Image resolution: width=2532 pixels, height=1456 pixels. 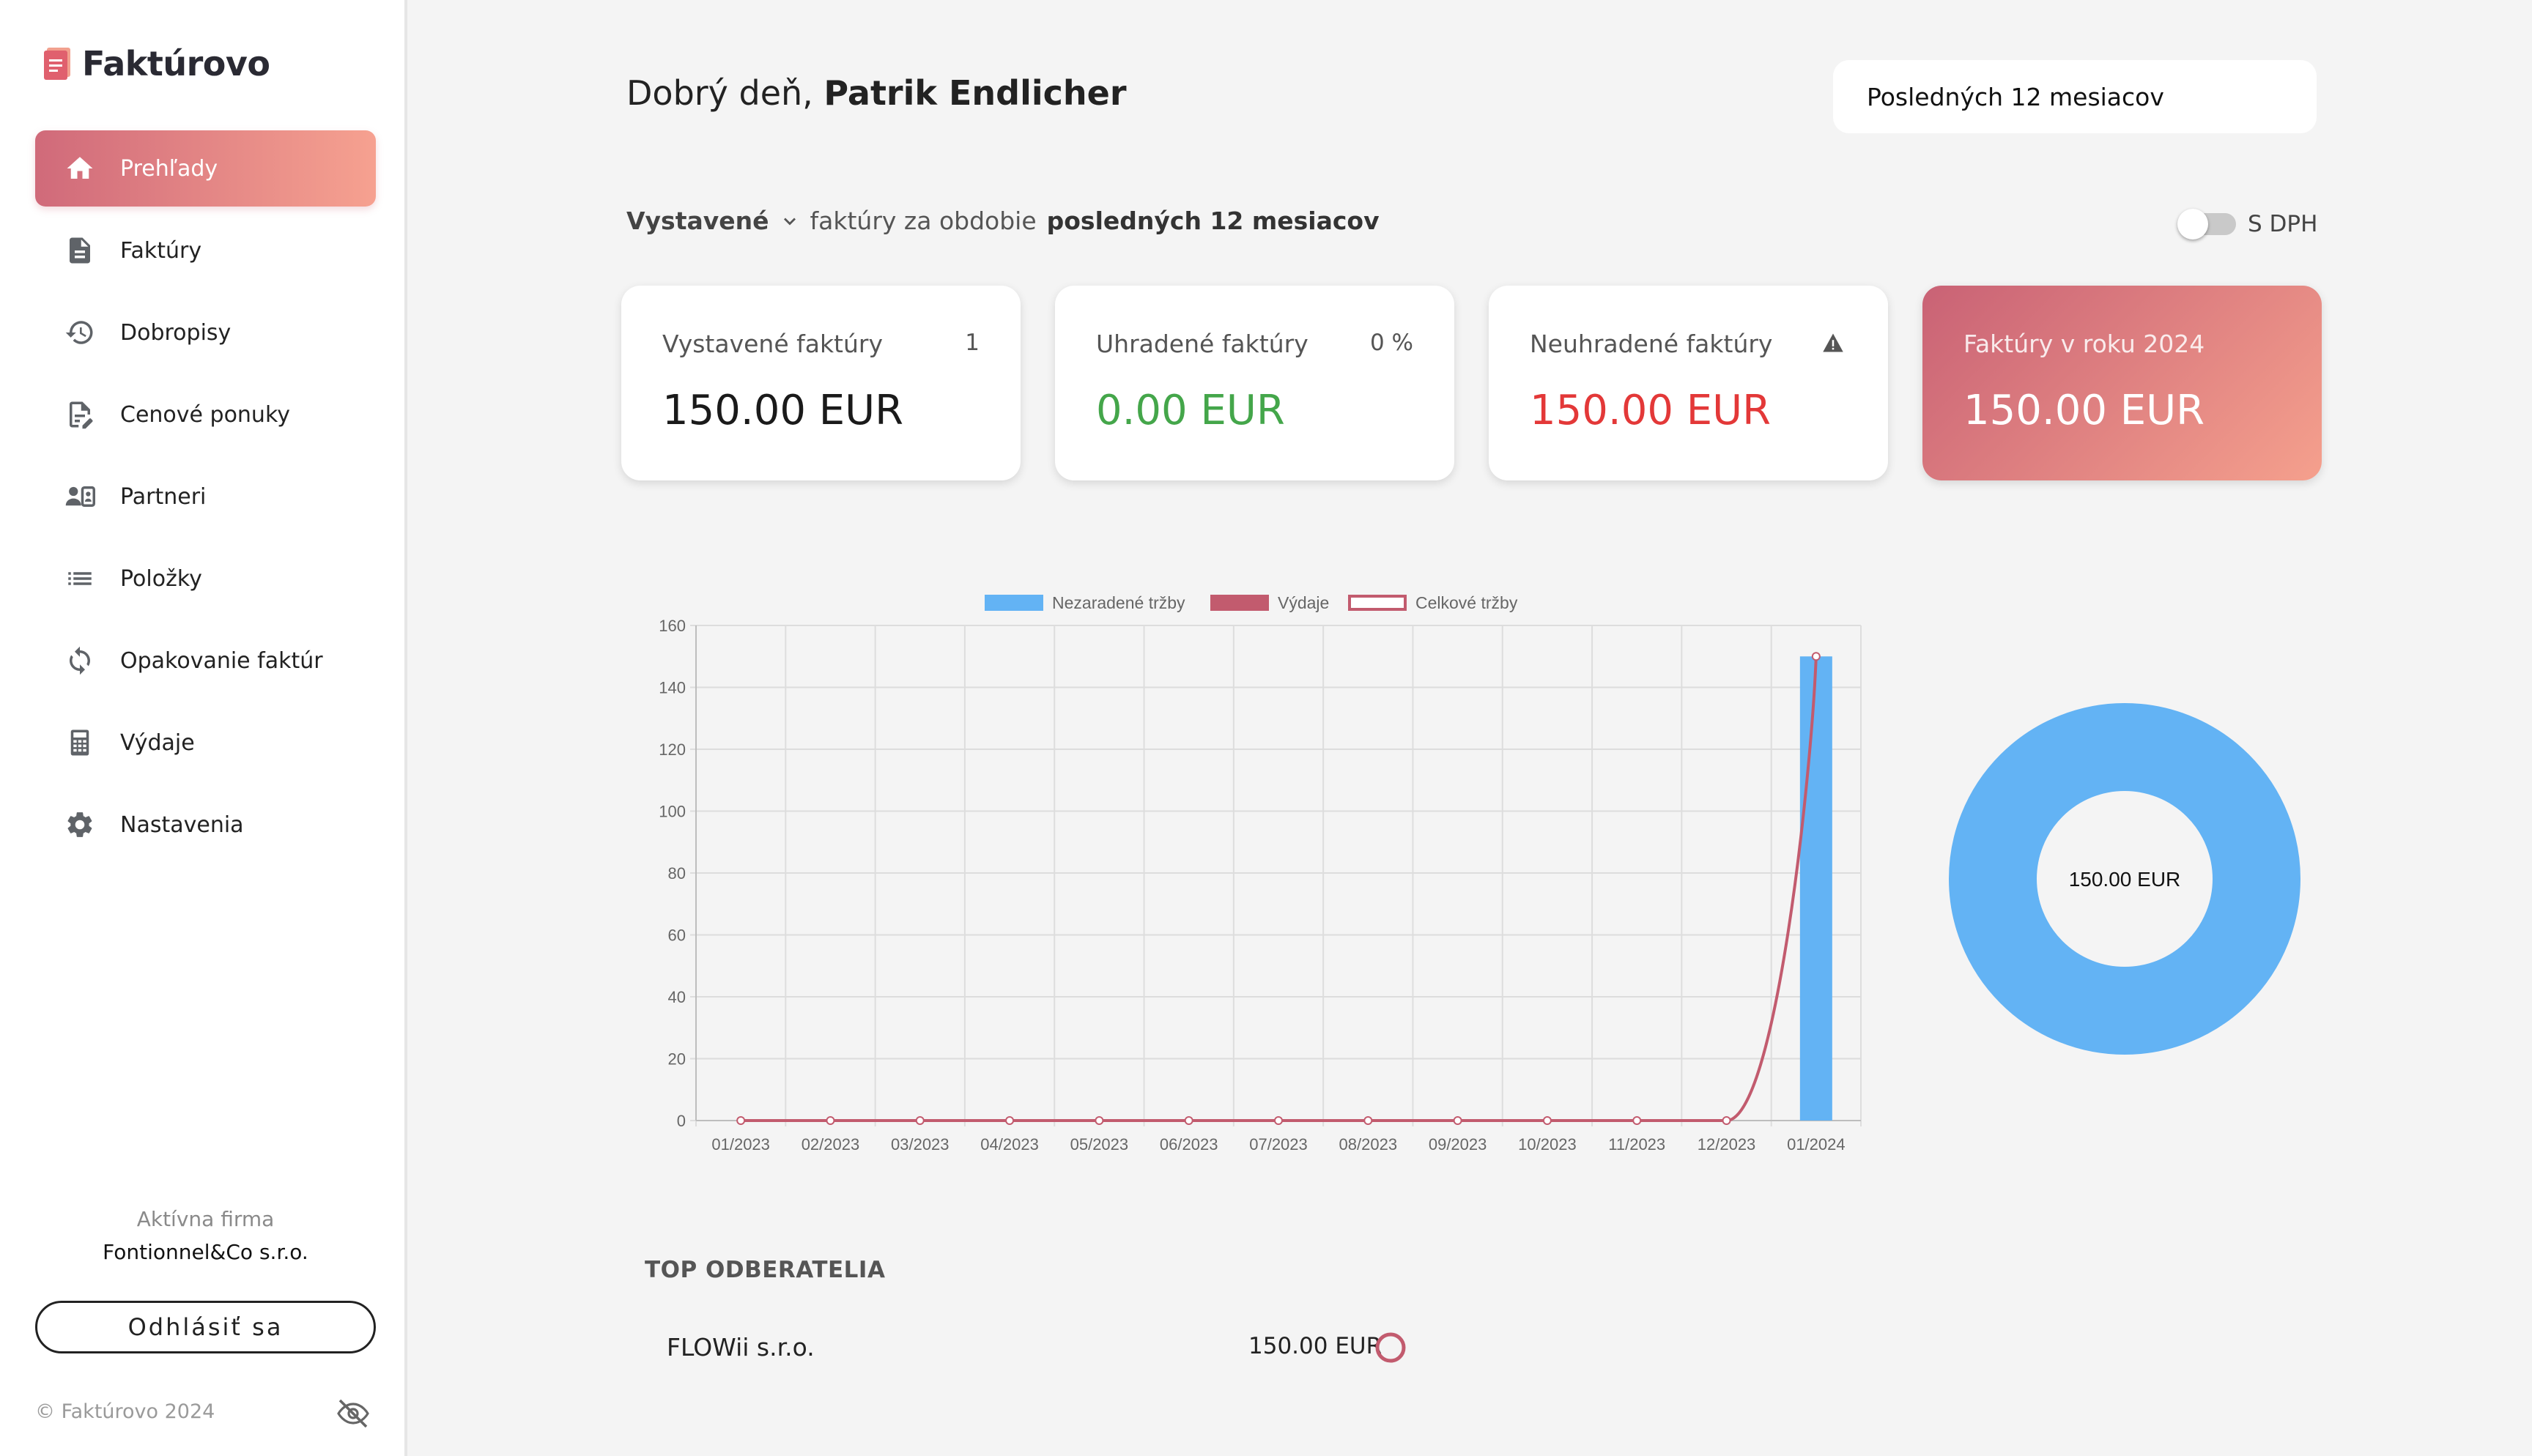 I want to click on legend-label: Celkové tržby, so click(x=1466, y=603).